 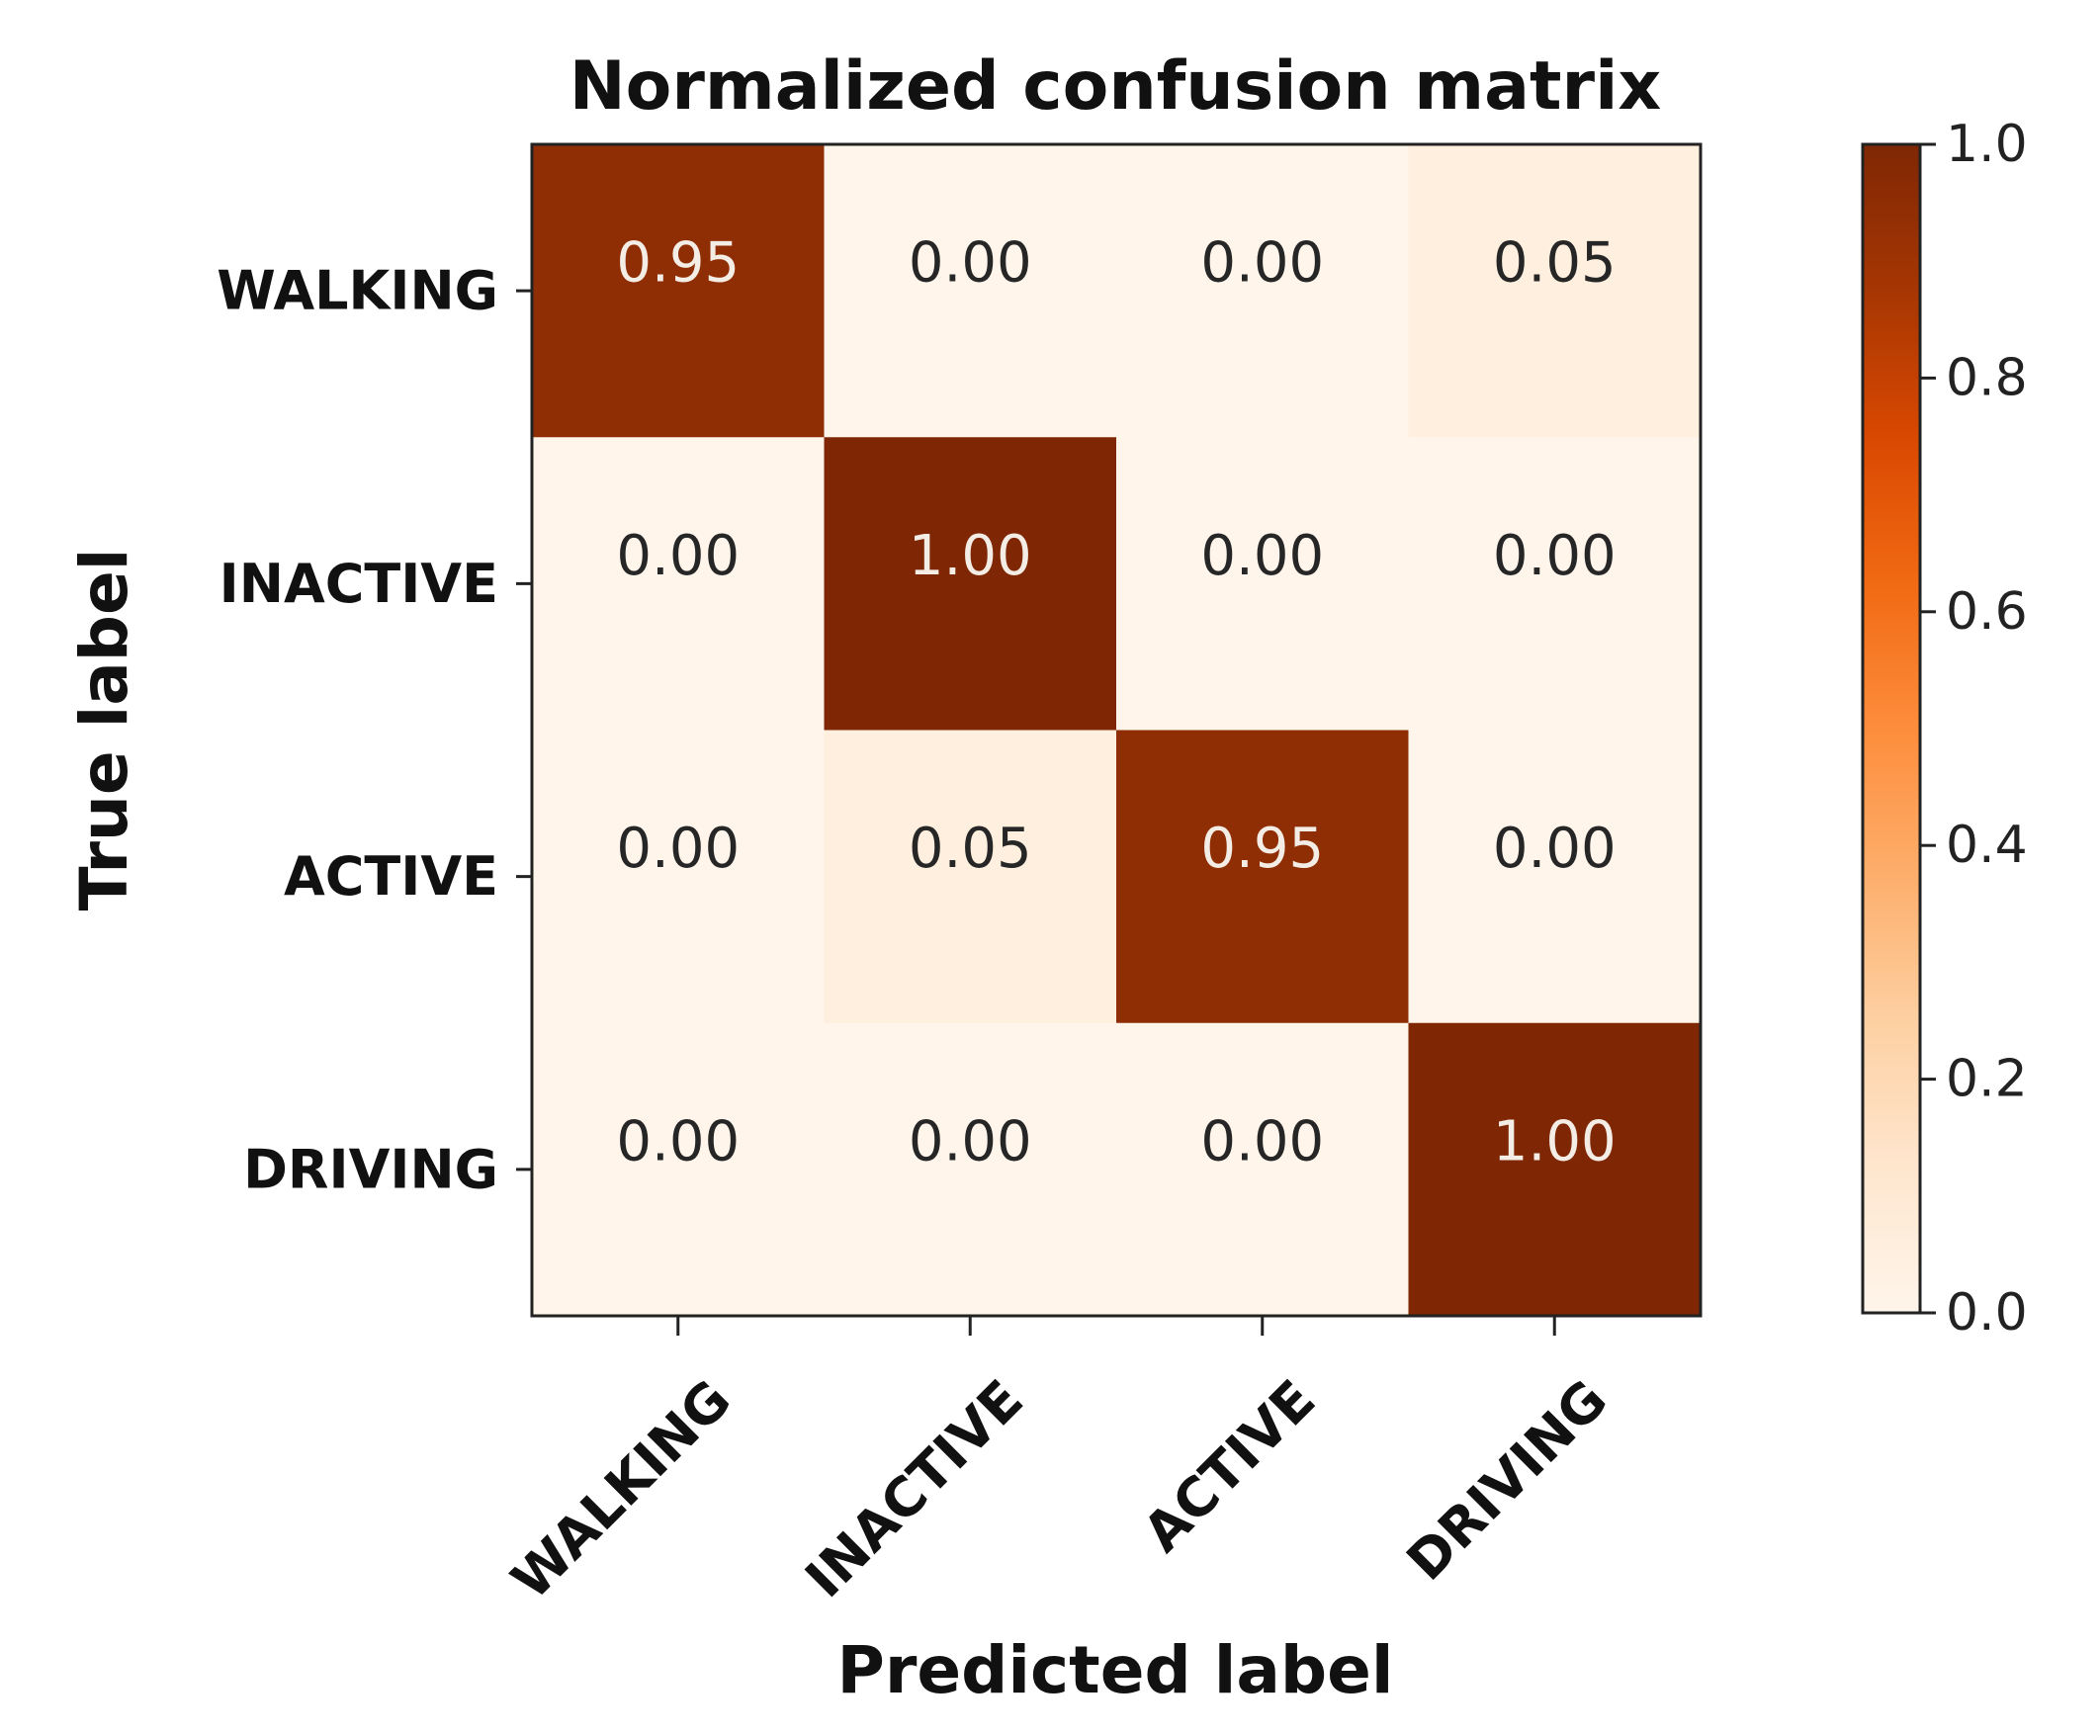 I want to click on colorbar-tick-label: 1.0, so click(x=1987, y=144).